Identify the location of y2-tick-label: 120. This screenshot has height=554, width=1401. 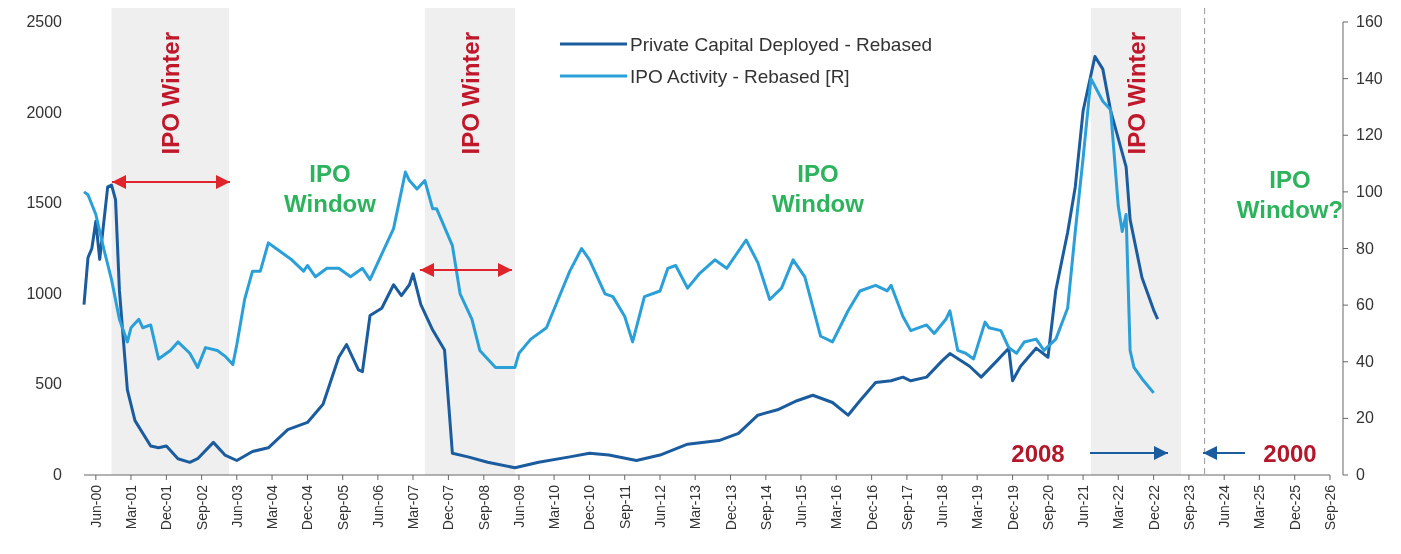
(1369, 135).